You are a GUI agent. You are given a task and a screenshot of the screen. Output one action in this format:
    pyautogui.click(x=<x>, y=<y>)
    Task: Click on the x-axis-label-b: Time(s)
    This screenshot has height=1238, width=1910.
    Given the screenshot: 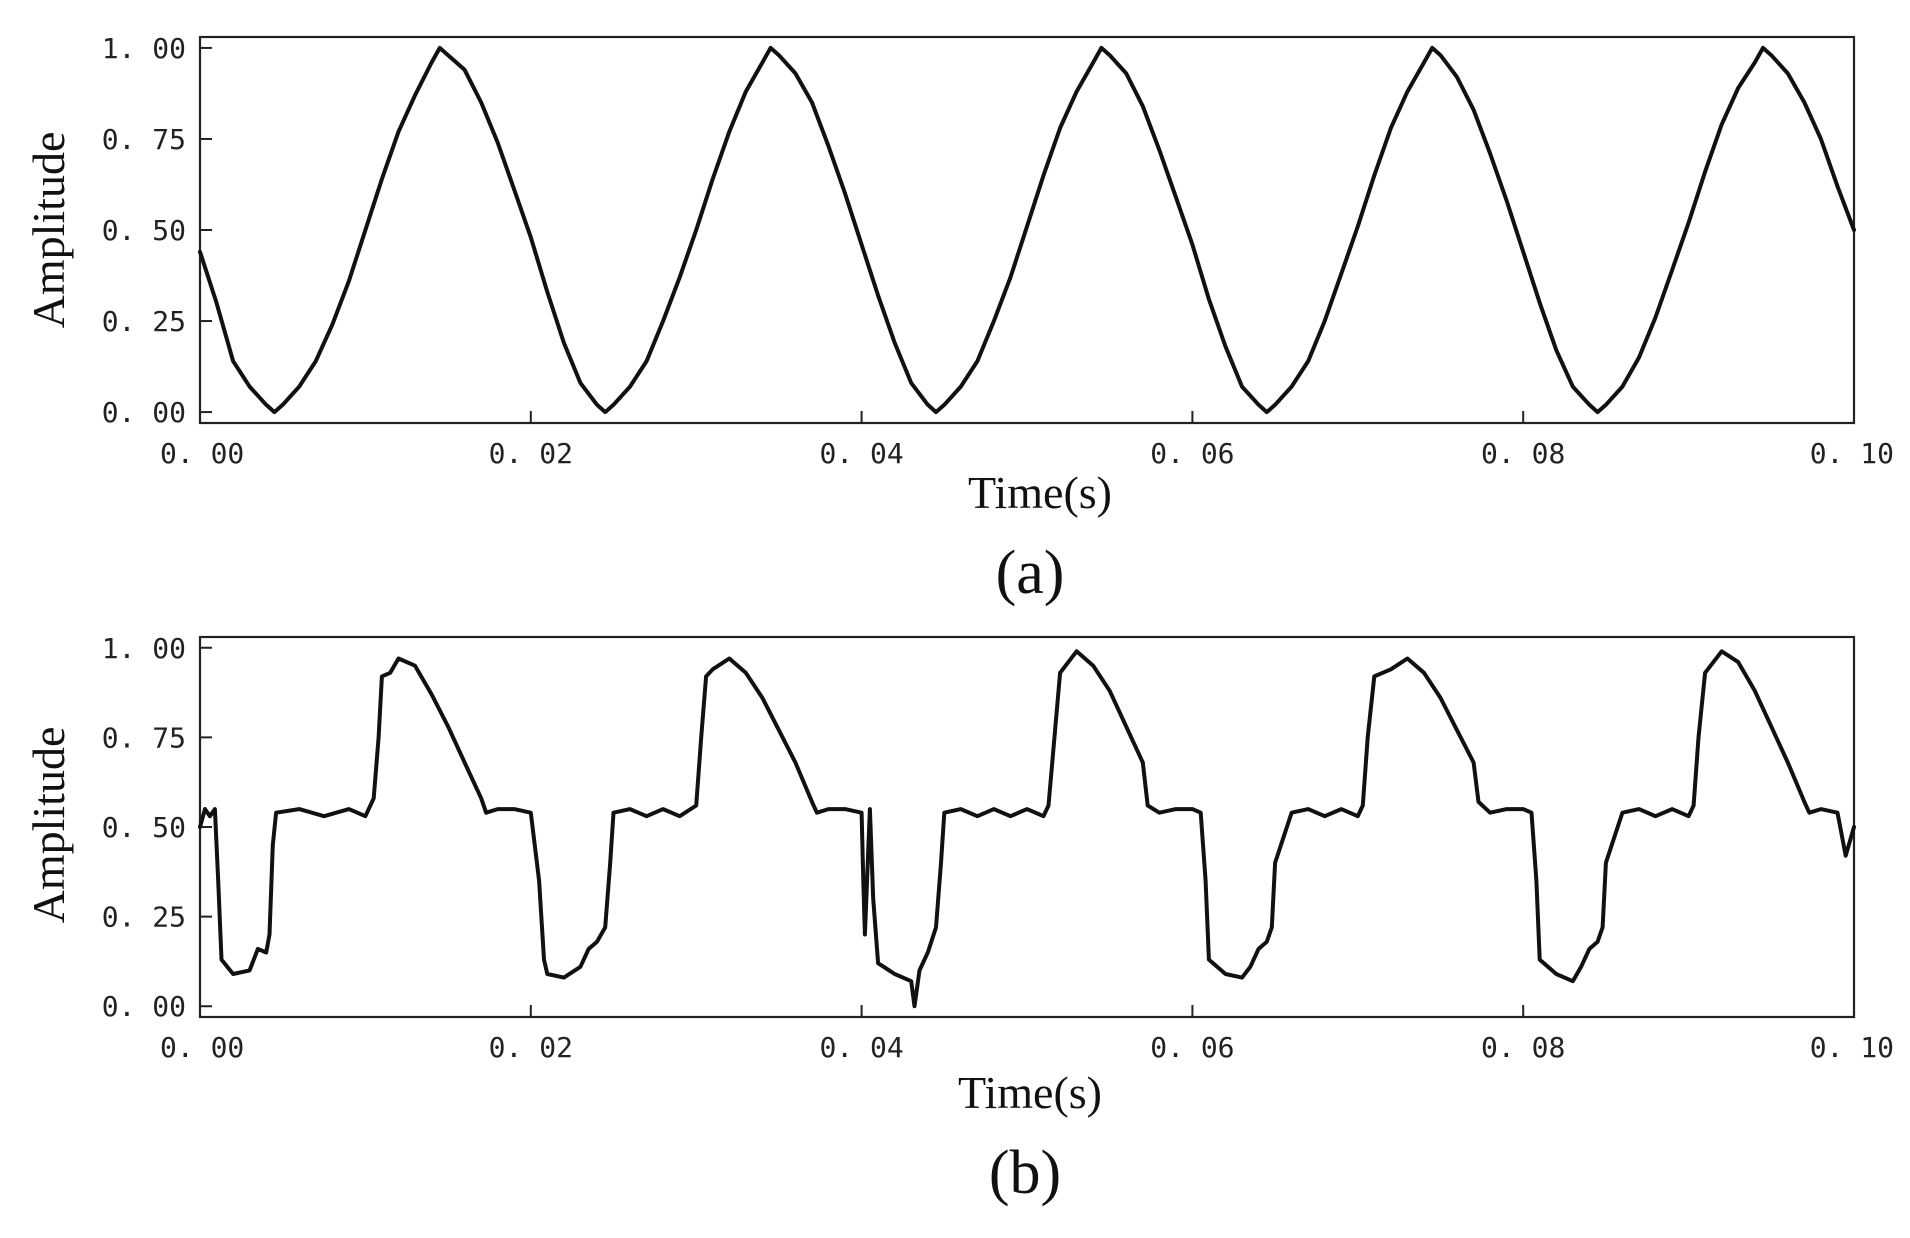 What is the action you would take?
    pyautogui.click(x=1030, y=1092)
    